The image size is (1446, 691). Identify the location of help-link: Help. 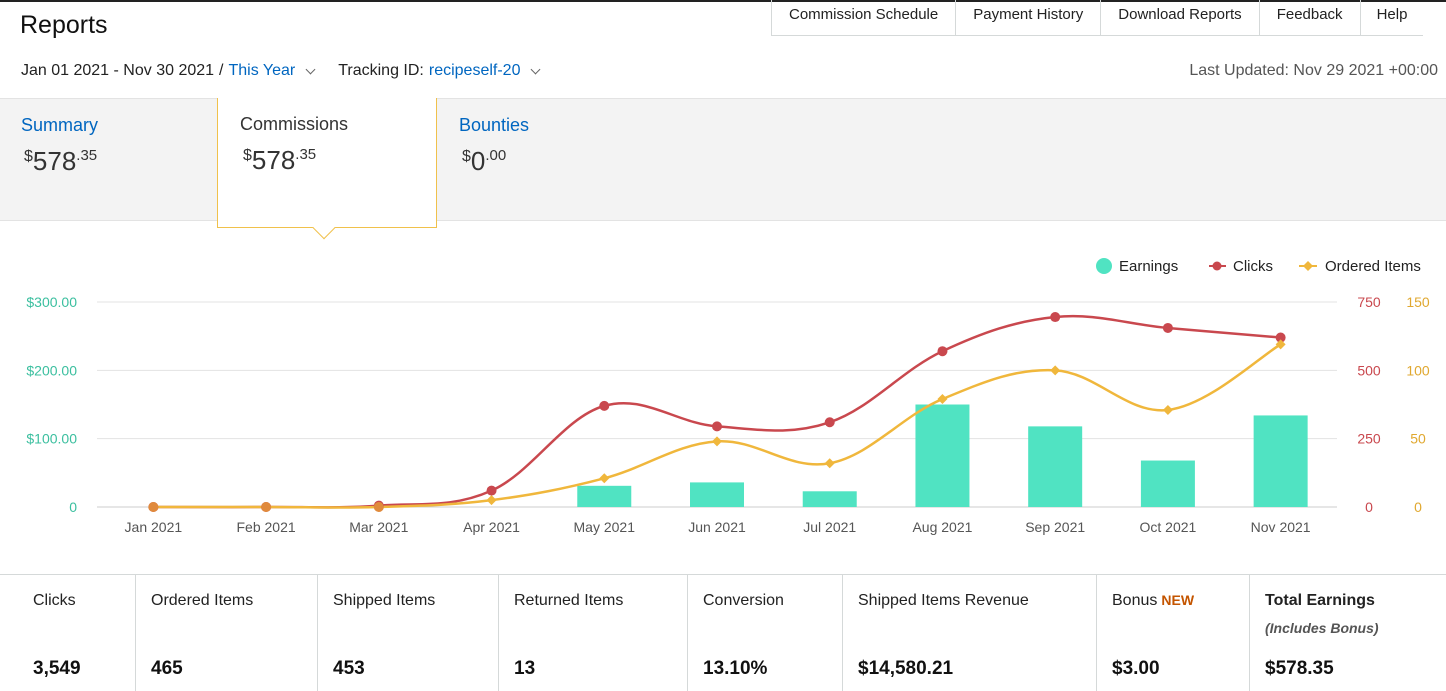
(1392, 14).